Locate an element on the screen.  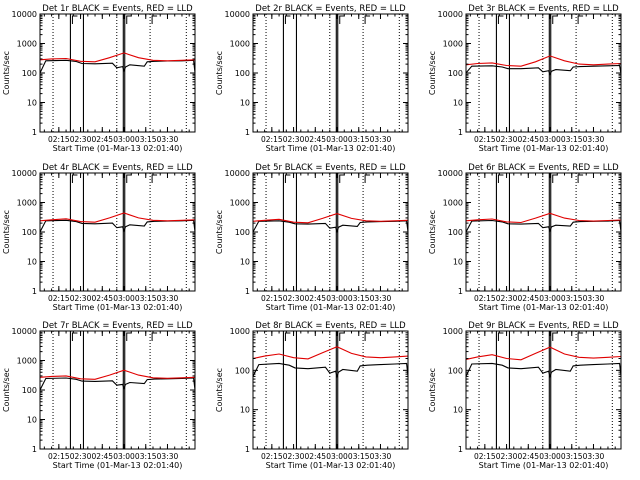
chart-title: Det 9r BLACK = Events, RED = LLD is located at coordinates (543, 326).